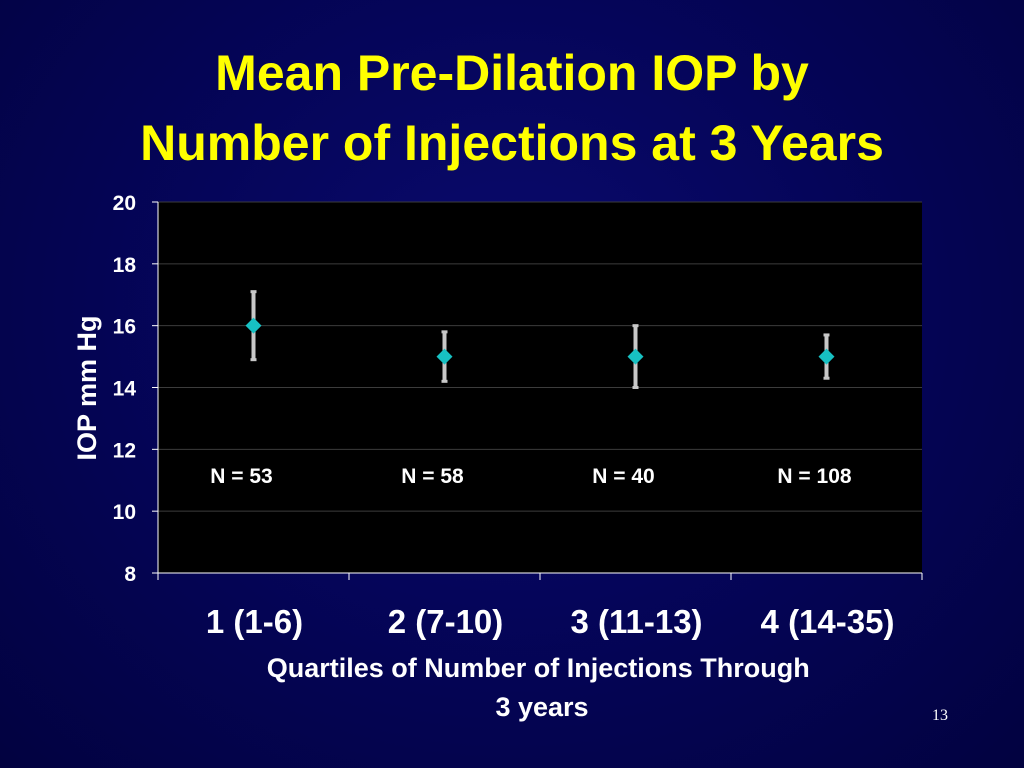 The image size is (1024, 768). I want to click on data-points, so click(540, 341).